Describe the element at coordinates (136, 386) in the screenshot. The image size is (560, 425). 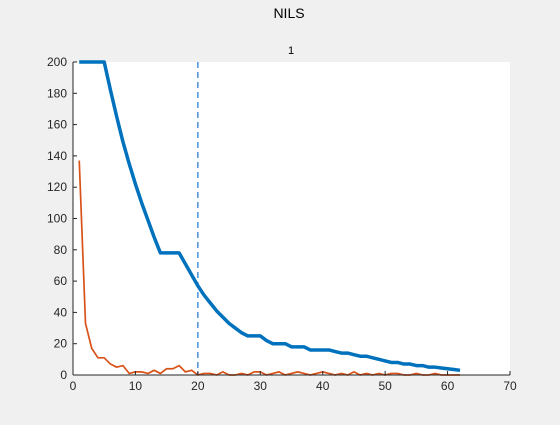
I see `x-tick-label: 10` at that location.